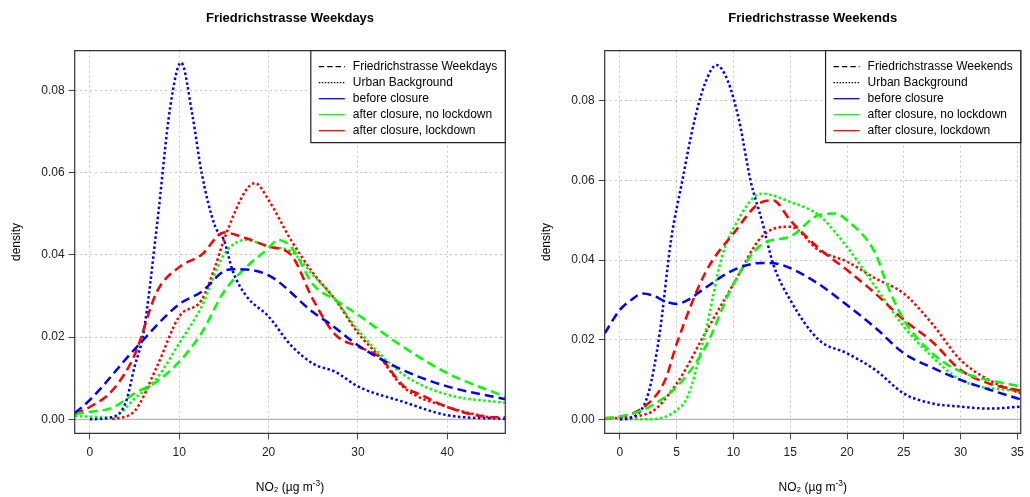 The image size is (1030, 497). What do you see at coordinates (290, 17) in the screenshot?
I see `chart-title: Friedrichstrasse Weekdays` at bounding box center [290, 17].